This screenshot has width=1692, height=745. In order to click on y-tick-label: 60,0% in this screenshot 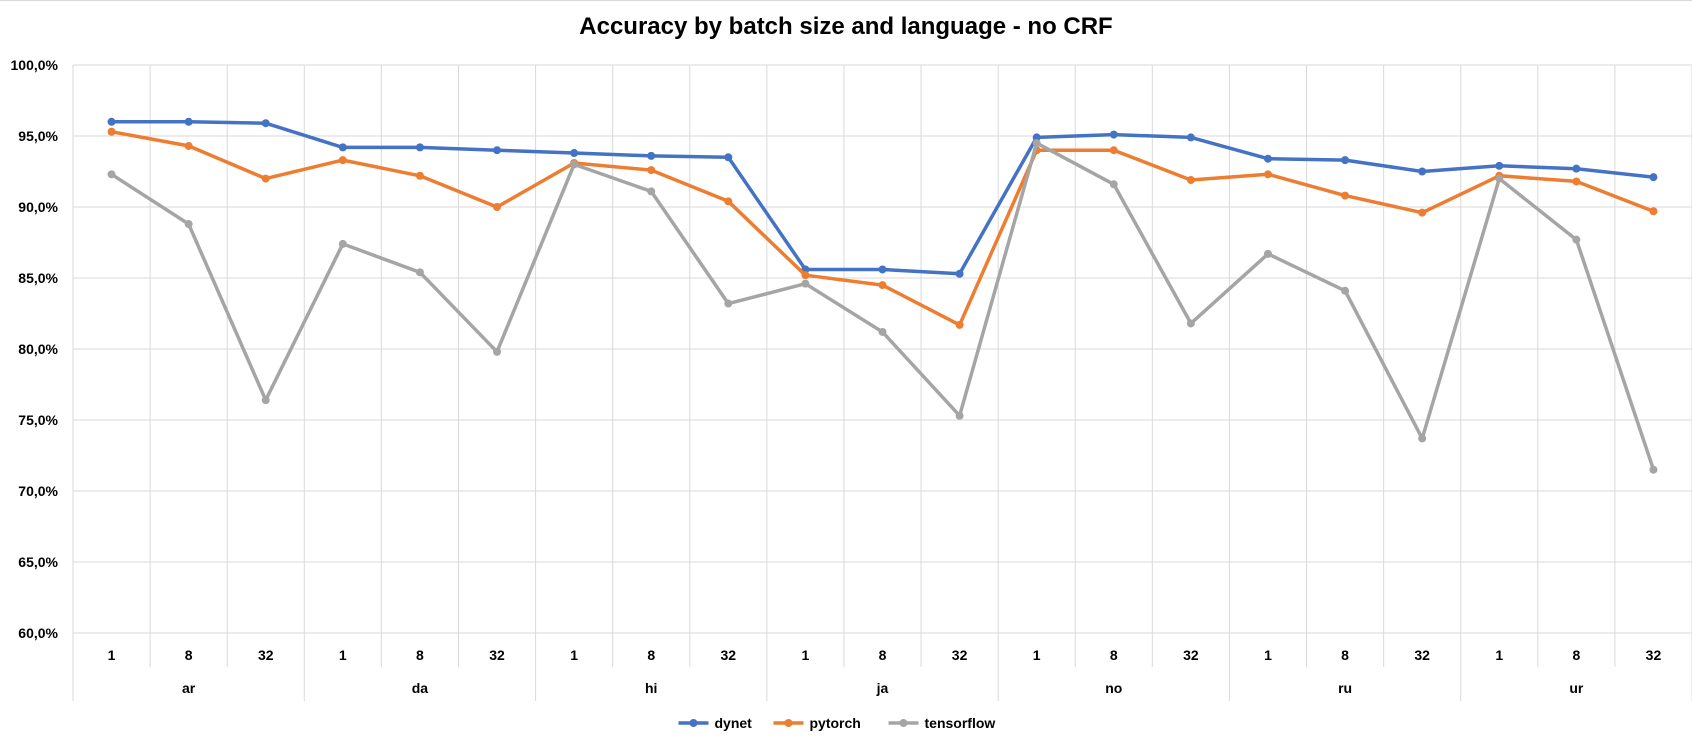, I will do `click(38, 633)`.